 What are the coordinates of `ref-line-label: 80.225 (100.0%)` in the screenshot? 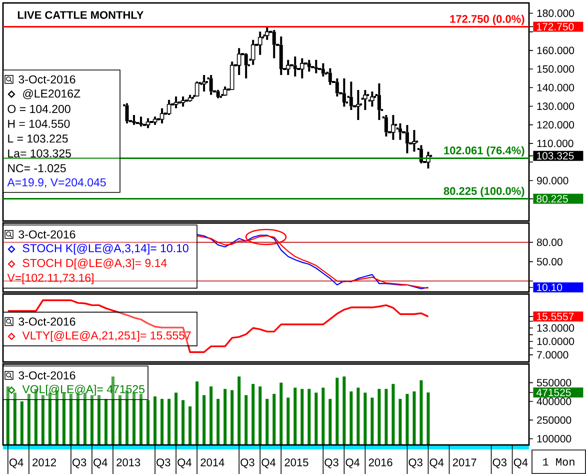 It's located at (484, 191).